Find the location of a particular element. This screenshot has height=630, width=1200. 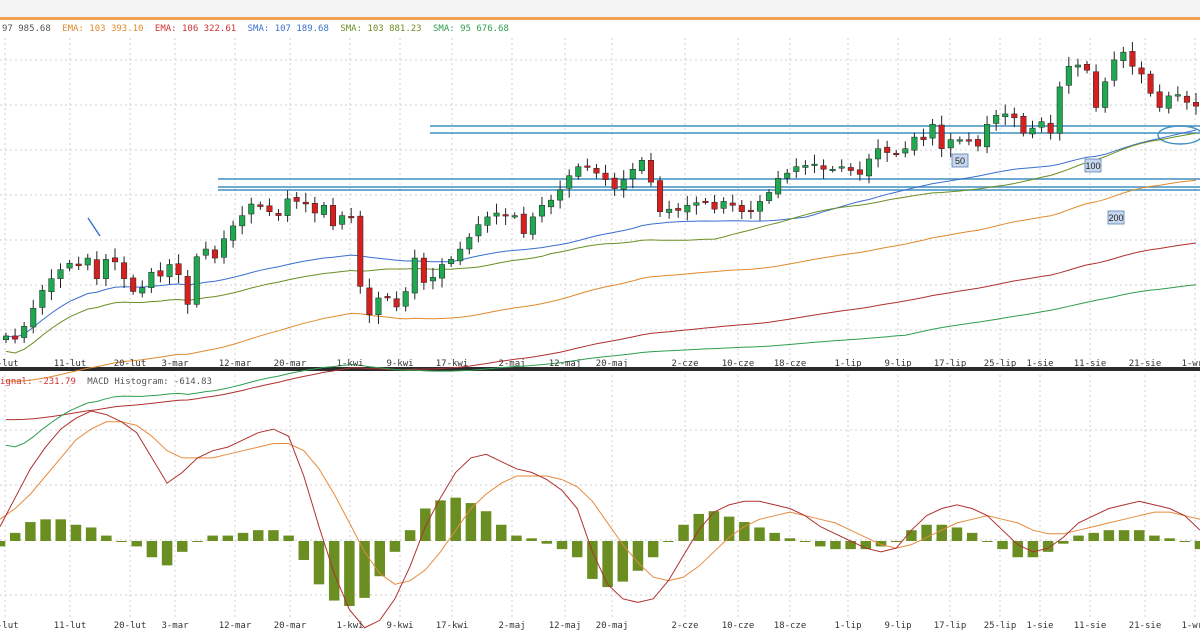

x-tick-label-top: 17-lip is located at coordinates (950, 364).